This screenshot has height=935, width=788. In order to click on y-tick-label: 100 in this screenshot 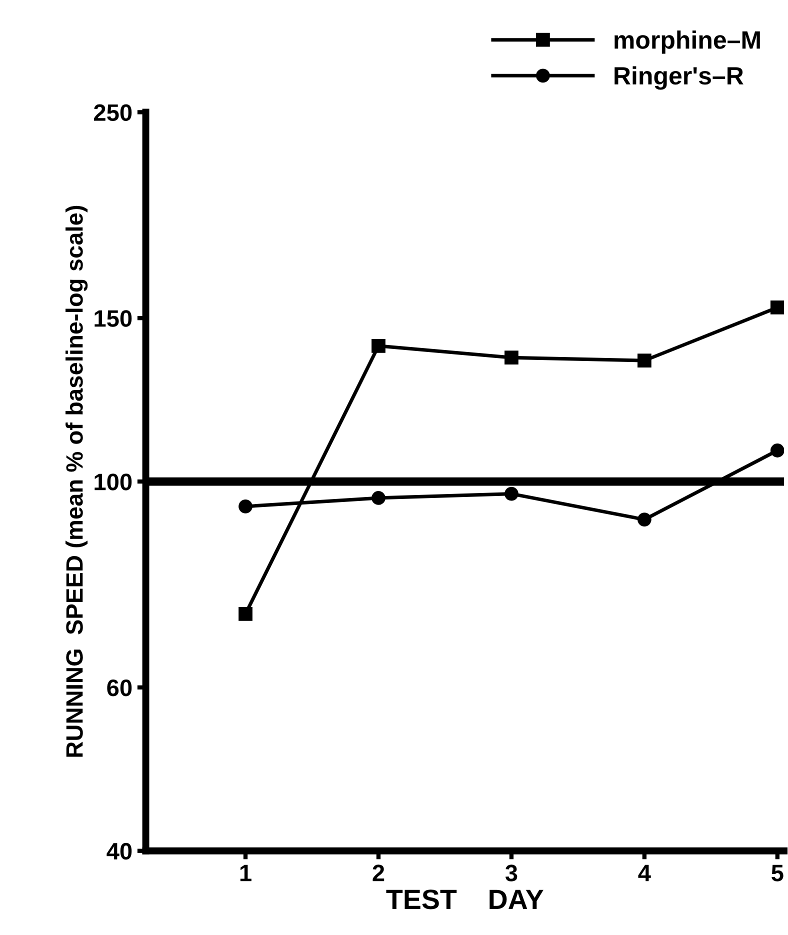, I will do `click(113, 482)`.